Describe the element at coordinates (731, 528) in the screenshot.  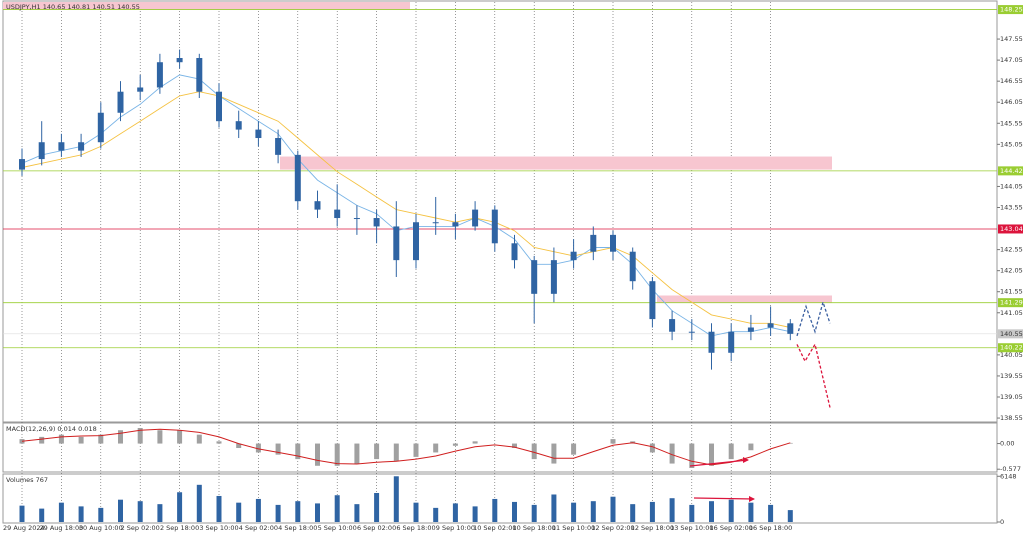
I see `x-tick-label: 16 Sep 02:00` at that location.